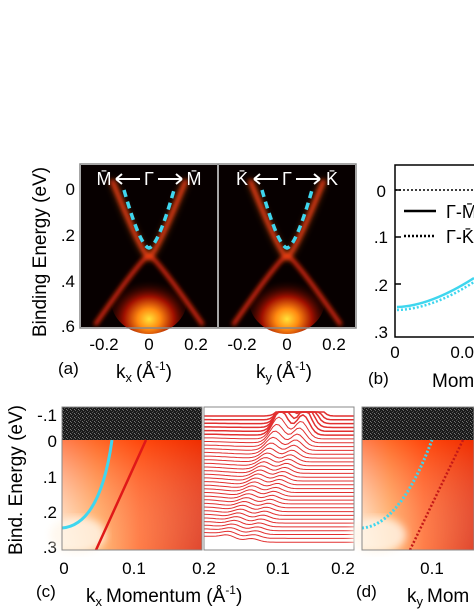  What do you see at coordinates (435, 296) in the screenshot?
I see `dispersion-dotted-curve` at bounding box center [435, 296].